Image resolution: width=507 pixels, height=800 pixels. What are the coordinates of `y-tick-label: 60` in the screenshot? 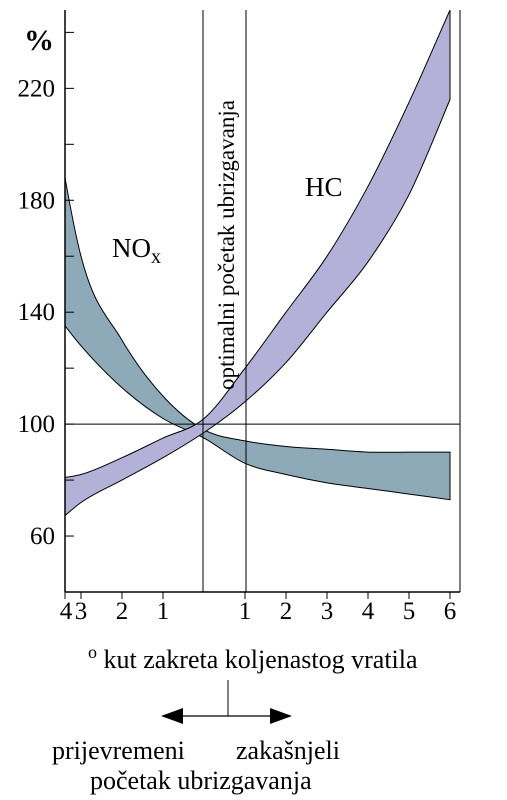 It's located at (42, 536).